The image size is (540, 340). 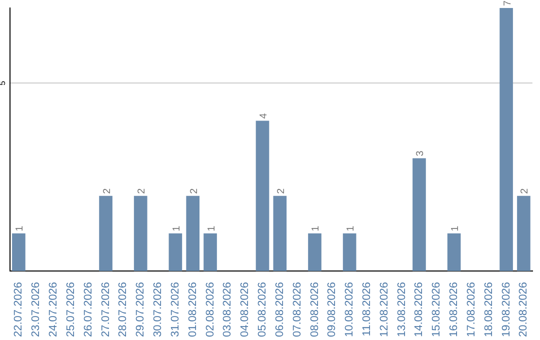 I want to click on data-label: 3, so click(x=420, y=153).